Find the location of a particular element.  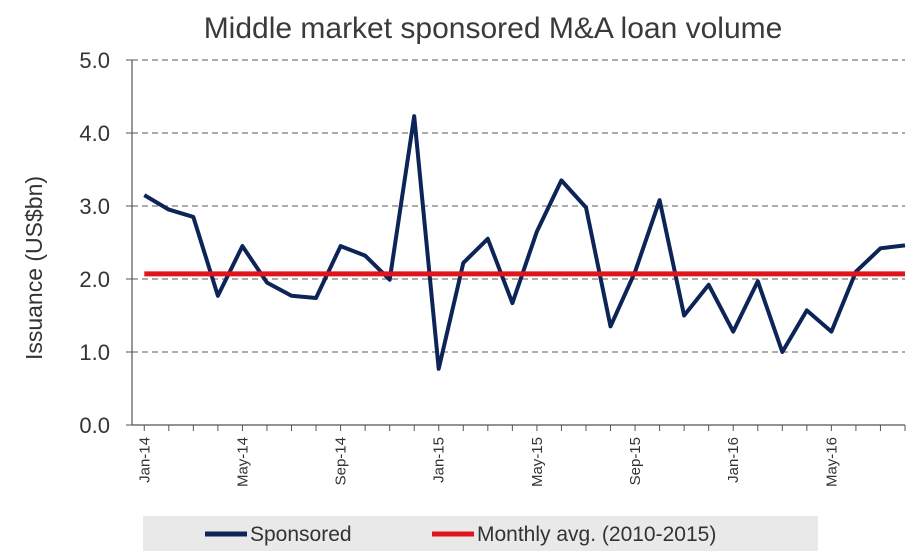

x-tick-label: May-14 is located at coordinates (242, 462).